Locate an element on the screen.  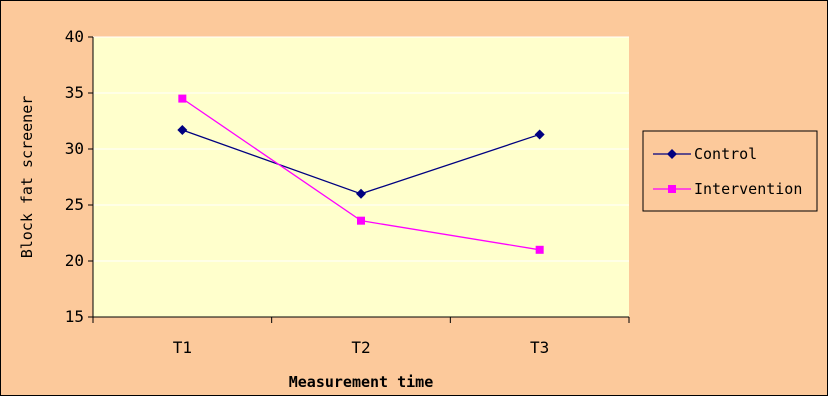
data-point-intervention-T3 is located at coordinates (539, 249).